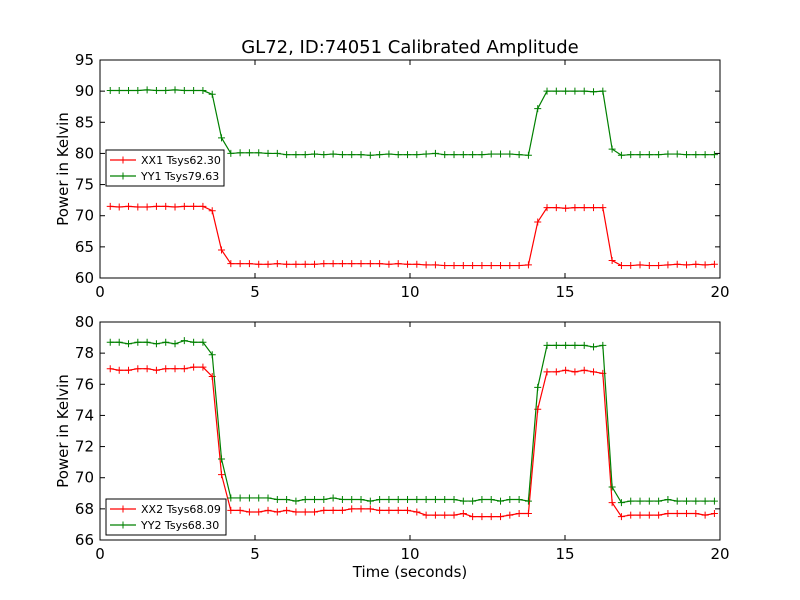 The height and width of the screenshot is (600, 800). What do you see at coordinates (410, 572) in the screenshot?
I see `x-axis-label: Time (seconds)` at bounding box center [410, 572].